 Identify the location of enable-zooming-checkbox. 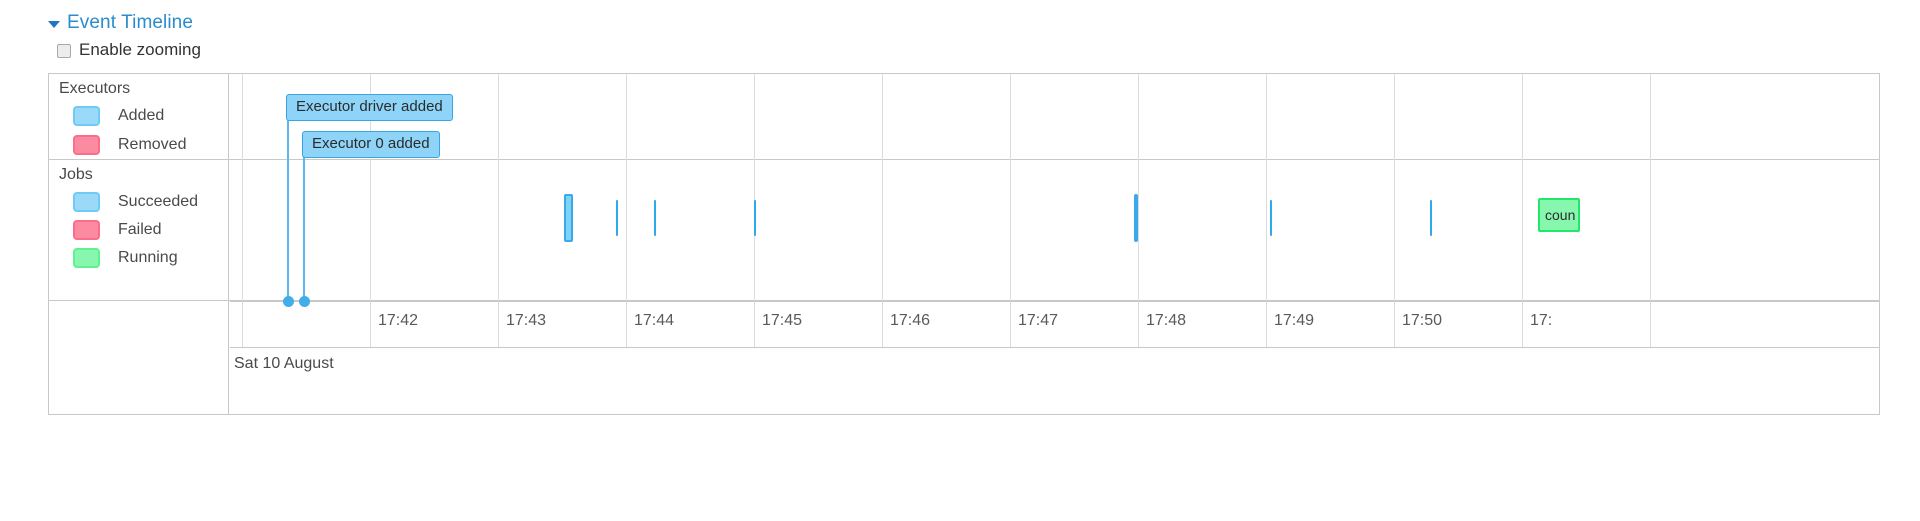
(64, 51).